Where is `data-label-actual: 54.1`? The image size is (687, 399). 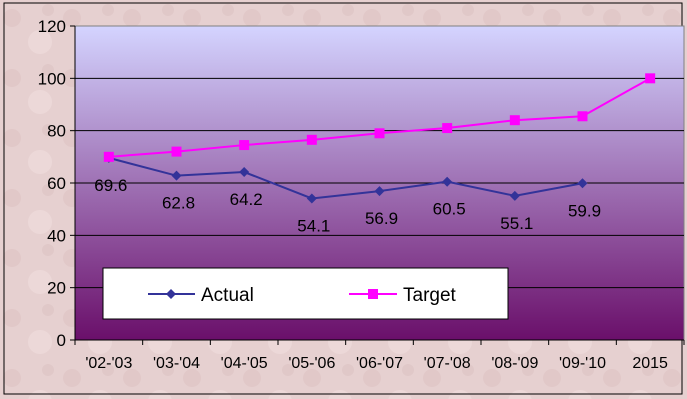
data-label-actual: 54.1 is located at coordinates (313, 225).